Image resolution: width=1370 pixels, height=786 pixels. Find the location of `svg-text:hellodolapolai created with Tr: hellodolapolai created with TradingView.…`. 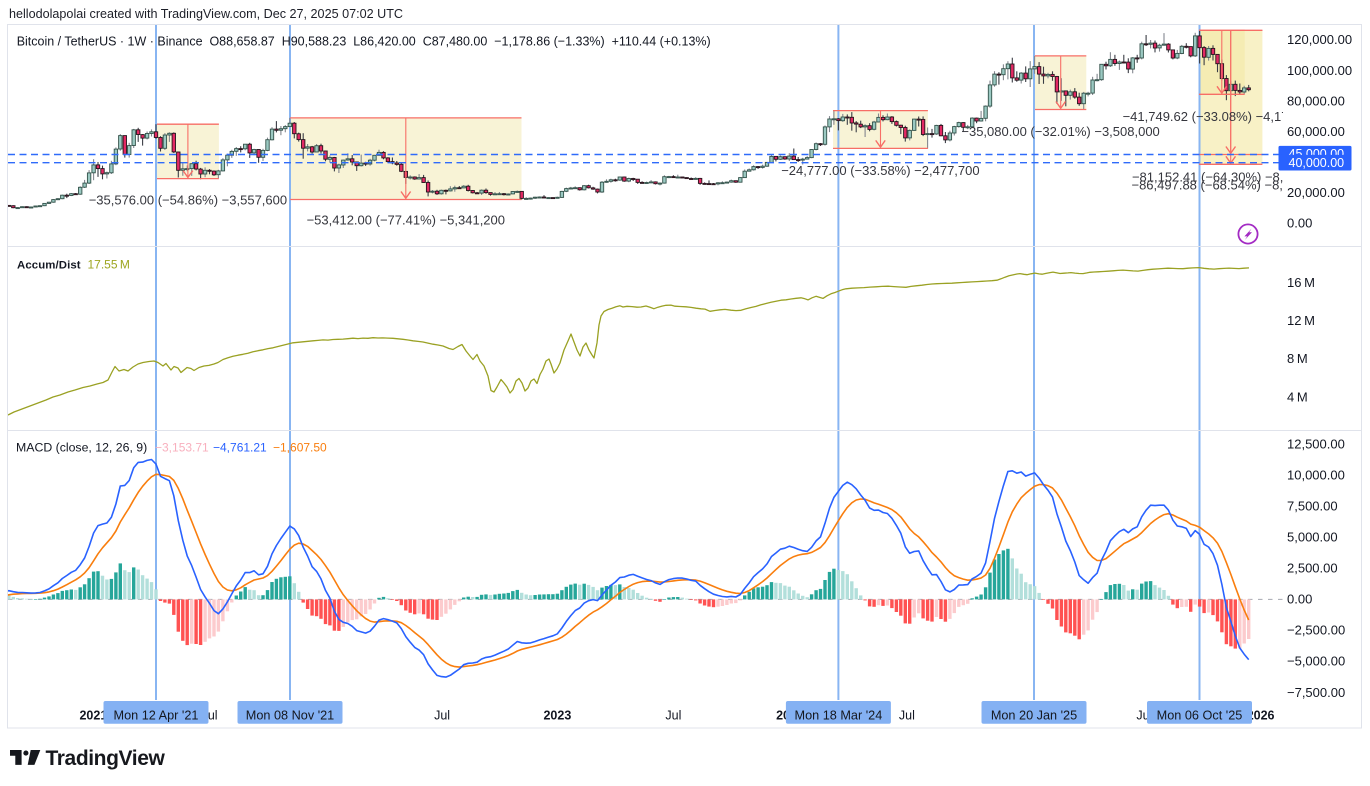

svg-text:hellodolapolai created with Tr: hellodolapolai created with TradingView.… is located at coordinates (206, 13).